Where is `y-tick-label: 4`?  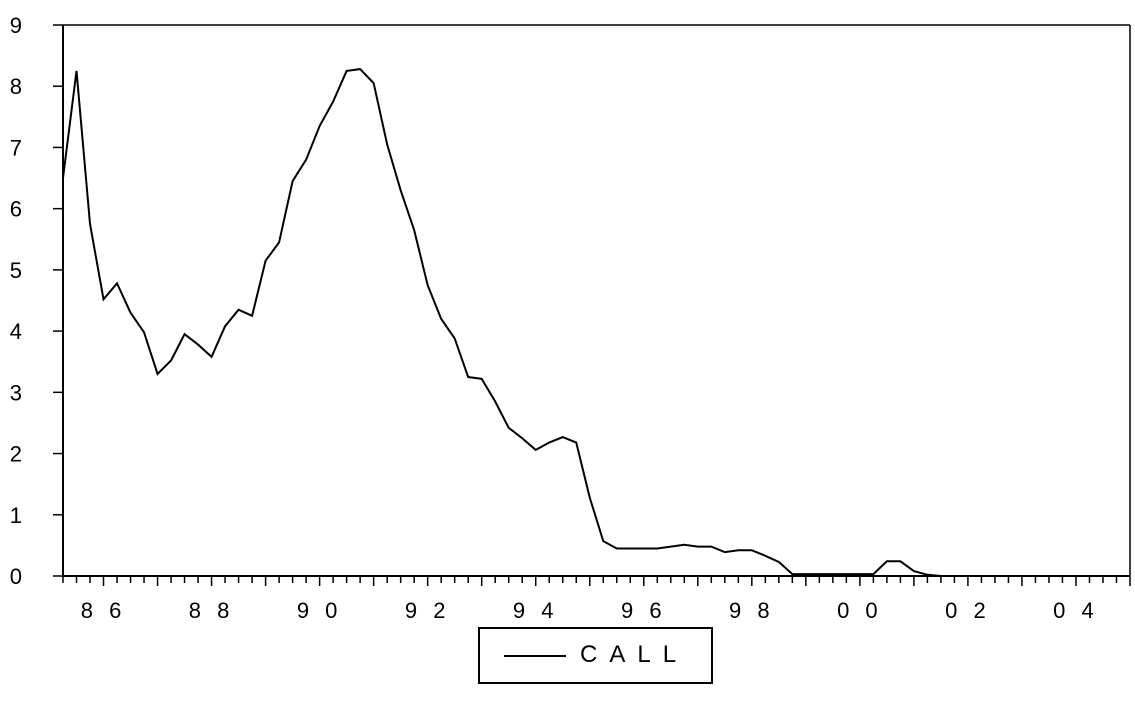 y-tick-label: 4 is located at coordinates (16, 331).